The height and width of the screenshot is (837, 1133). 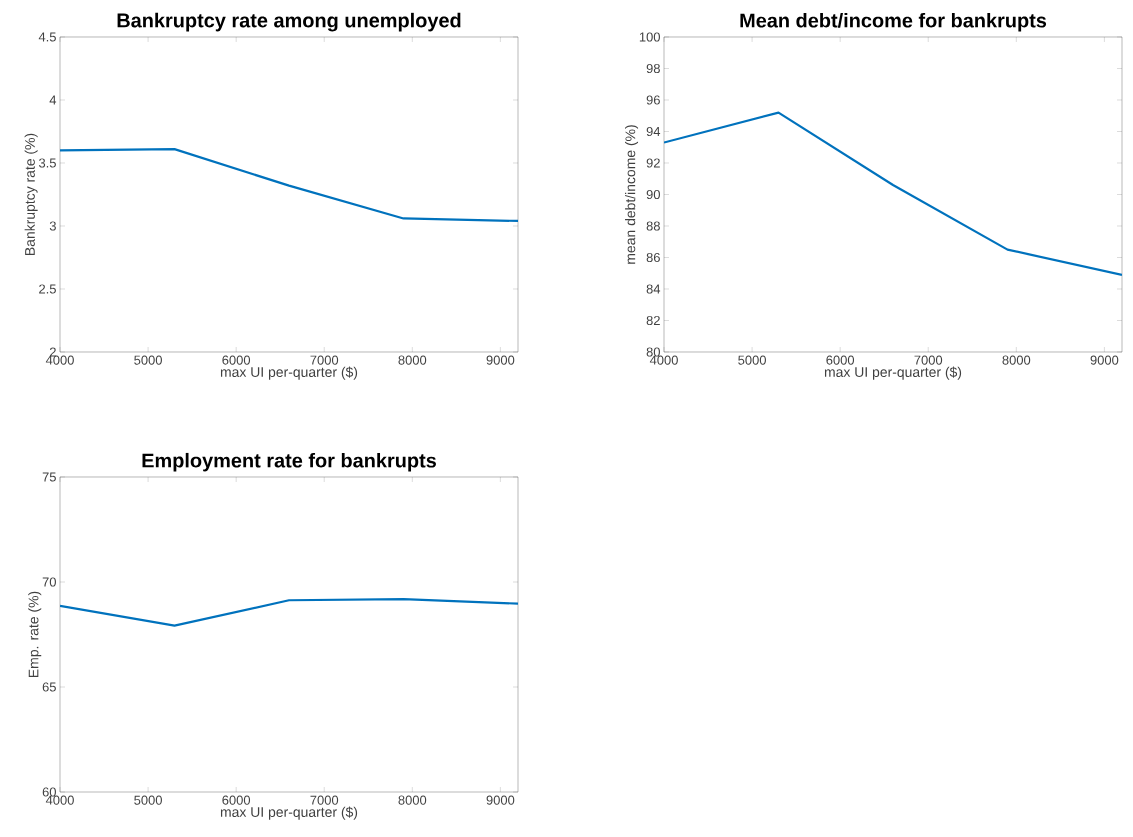 What do you see at coordinates (52, 226) in the screenshot?
I see `y-tick-label: 3` at bounding box center [52, 226].